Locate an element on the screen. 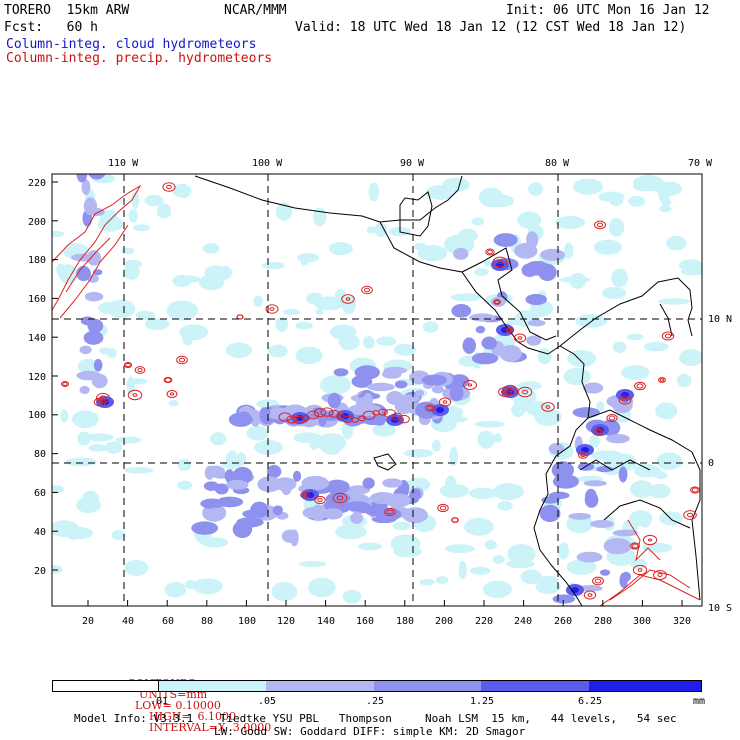 The image size is (740, 740). y-tick-label: 40 is located at coordinates (40, 532).